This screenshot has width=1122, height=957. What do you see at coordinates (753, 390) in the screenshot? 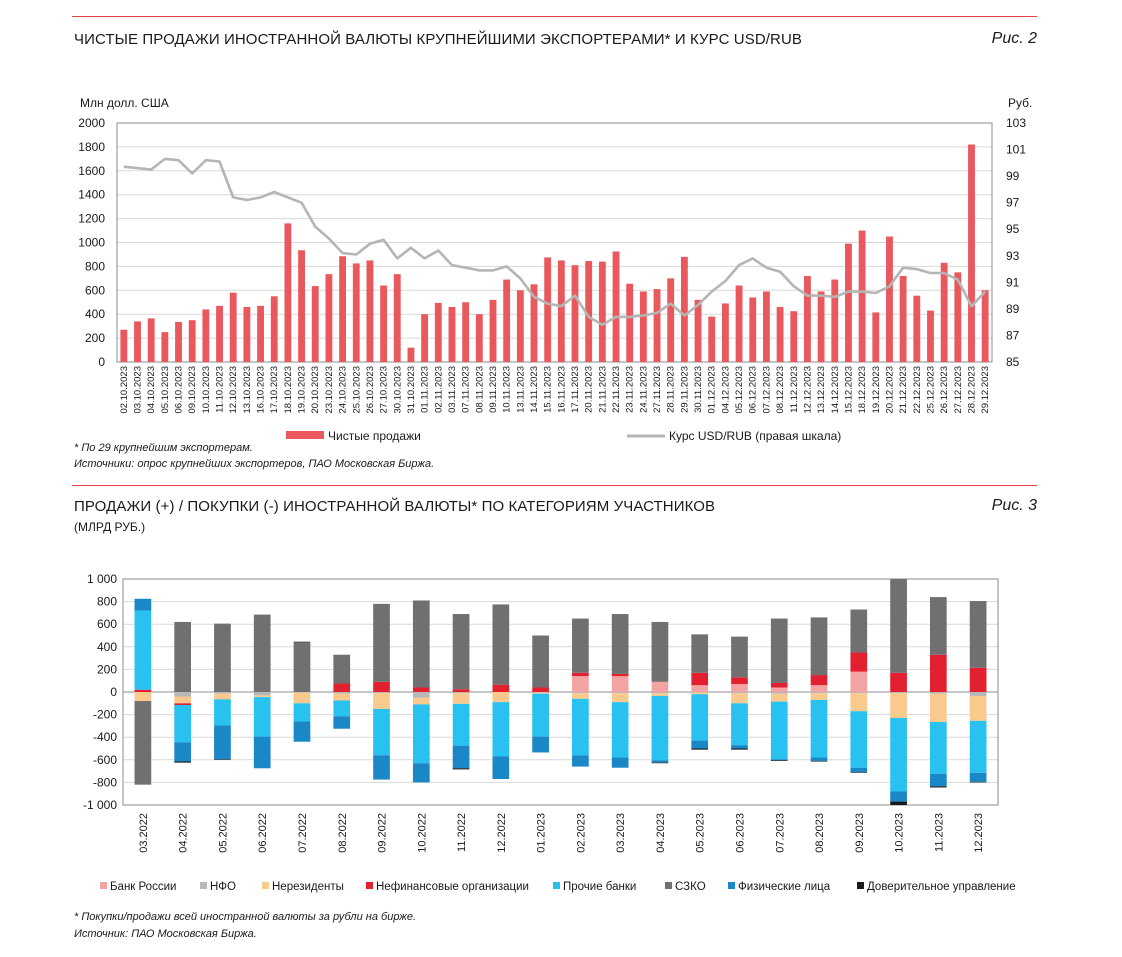
I see `x-tick-label: 06.12.2023` at bounding box center [753, 390].